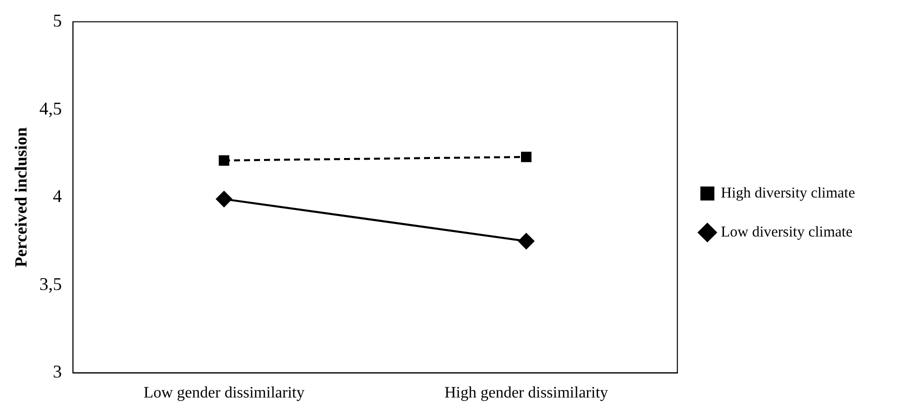  What do you see at coordinates (786, 232) in the screenshot?
I see `legend-label: Low diversity climate` at bounding box center [786, 232].